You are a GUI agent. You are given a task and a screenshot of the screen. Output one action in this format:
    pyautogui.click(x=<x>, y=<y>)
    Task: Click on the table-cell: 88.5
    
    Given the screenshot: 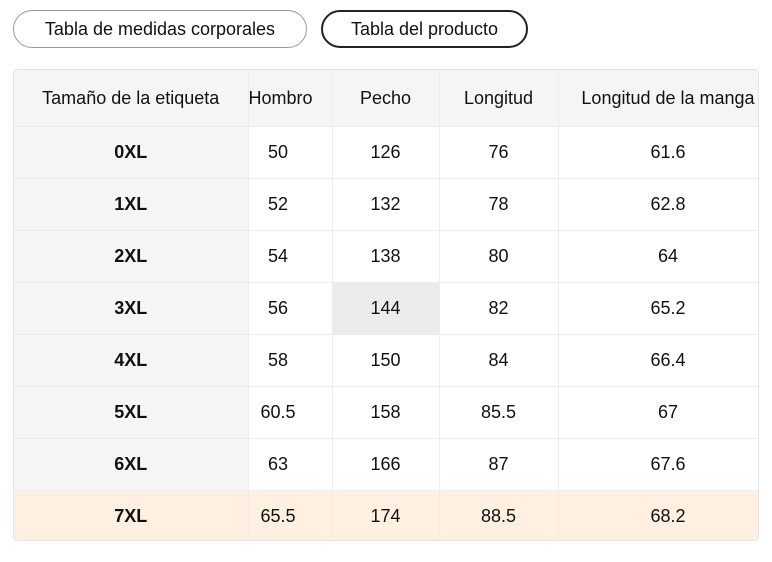 What is the action you would take?
    pyautogui.click(x=499, y=515)
    